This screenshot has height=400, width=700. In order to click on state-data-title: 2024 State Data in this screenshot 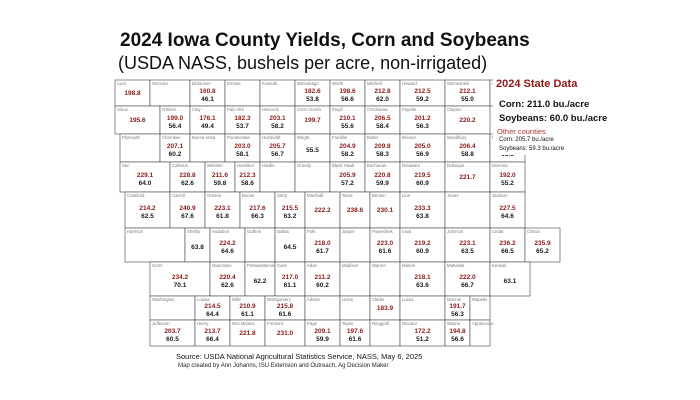, I will do `click(537, 84)`.